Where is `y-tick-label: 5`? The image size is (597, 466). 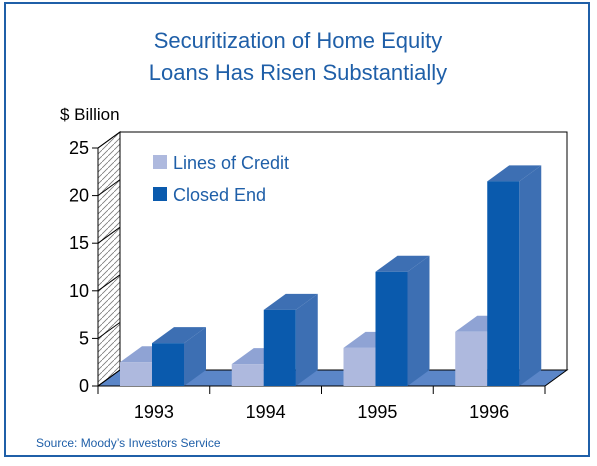
y-tick-label: 5 is located at coordinates (84, 338).